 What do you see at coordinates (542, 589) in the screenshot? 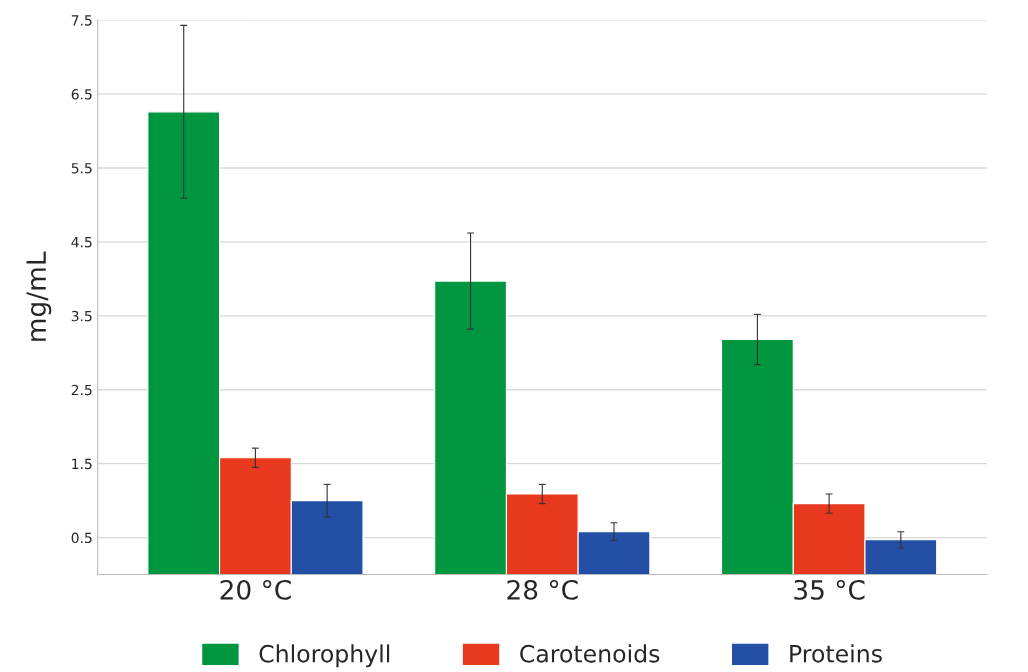
I see `x-tick-label: 28 °C` at bounding box center [542, 589].